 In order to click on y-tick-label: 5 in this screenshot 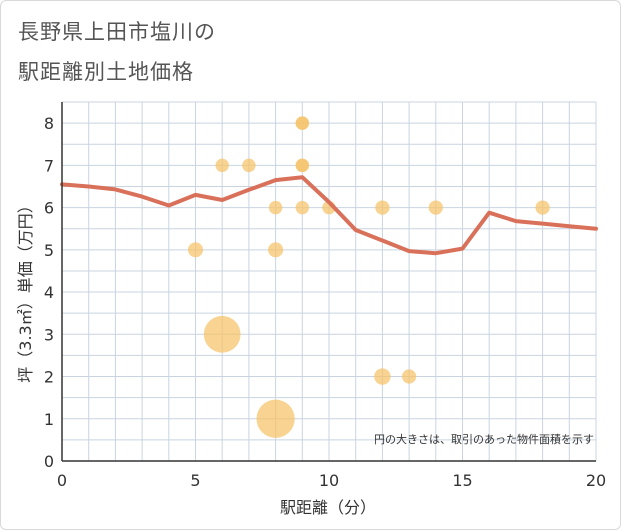, I will do `click(49, 250)`.